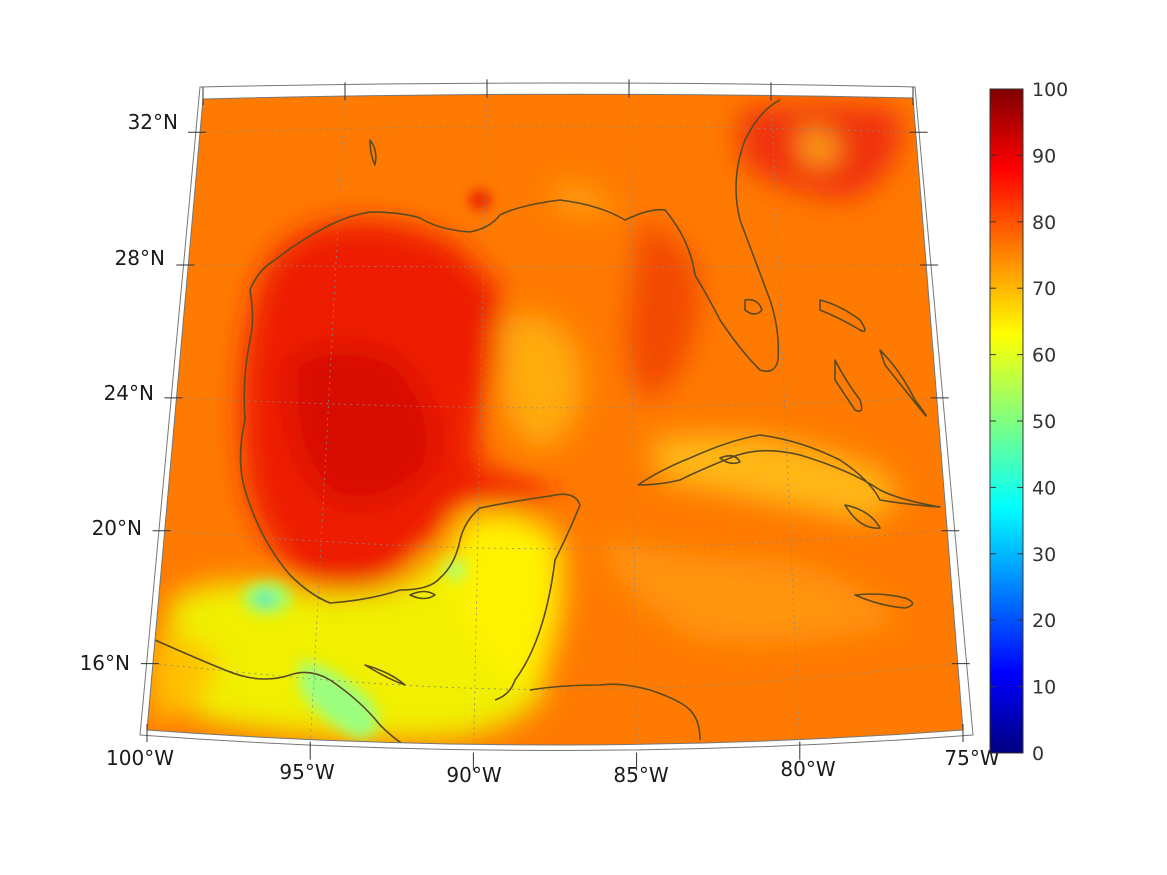 This screenshot has height=875, width=1167. What do you see at coordinates (1050, 90) in the screenshot?
I see `colorbar-tick-label: 100` at bounding box center [1050, 90].